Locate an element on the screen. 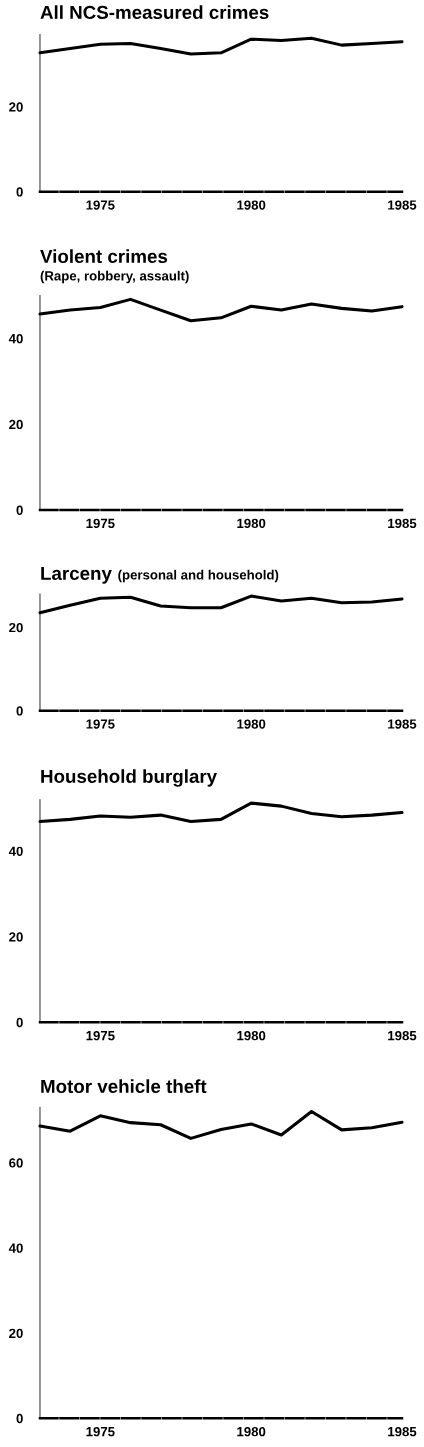  chart-subtitle: (Rape, robbery, assault) is located at coordinates (114, 277).